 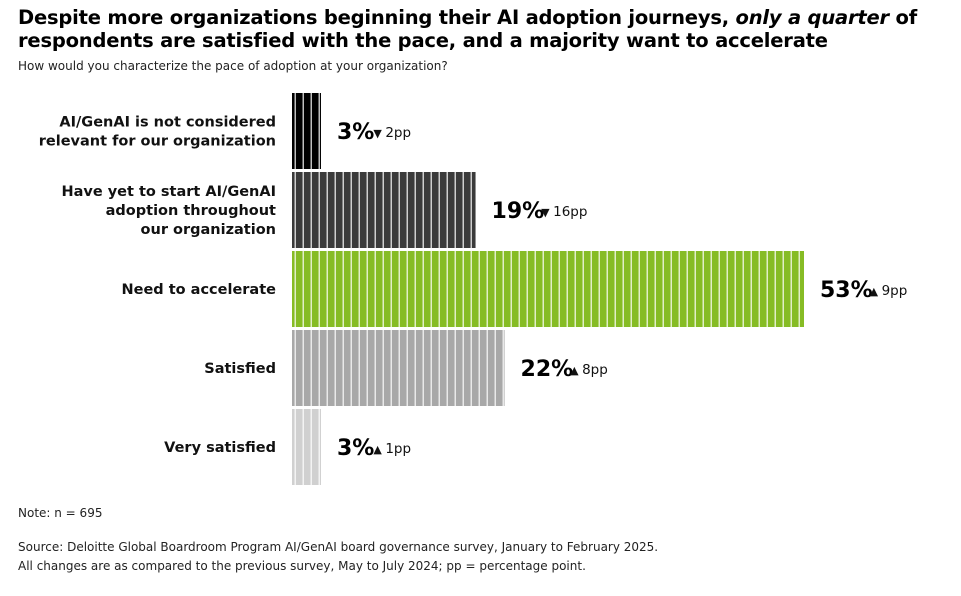 I want to click on category-label-4: Very satisfied, so click(x=220, y=448).